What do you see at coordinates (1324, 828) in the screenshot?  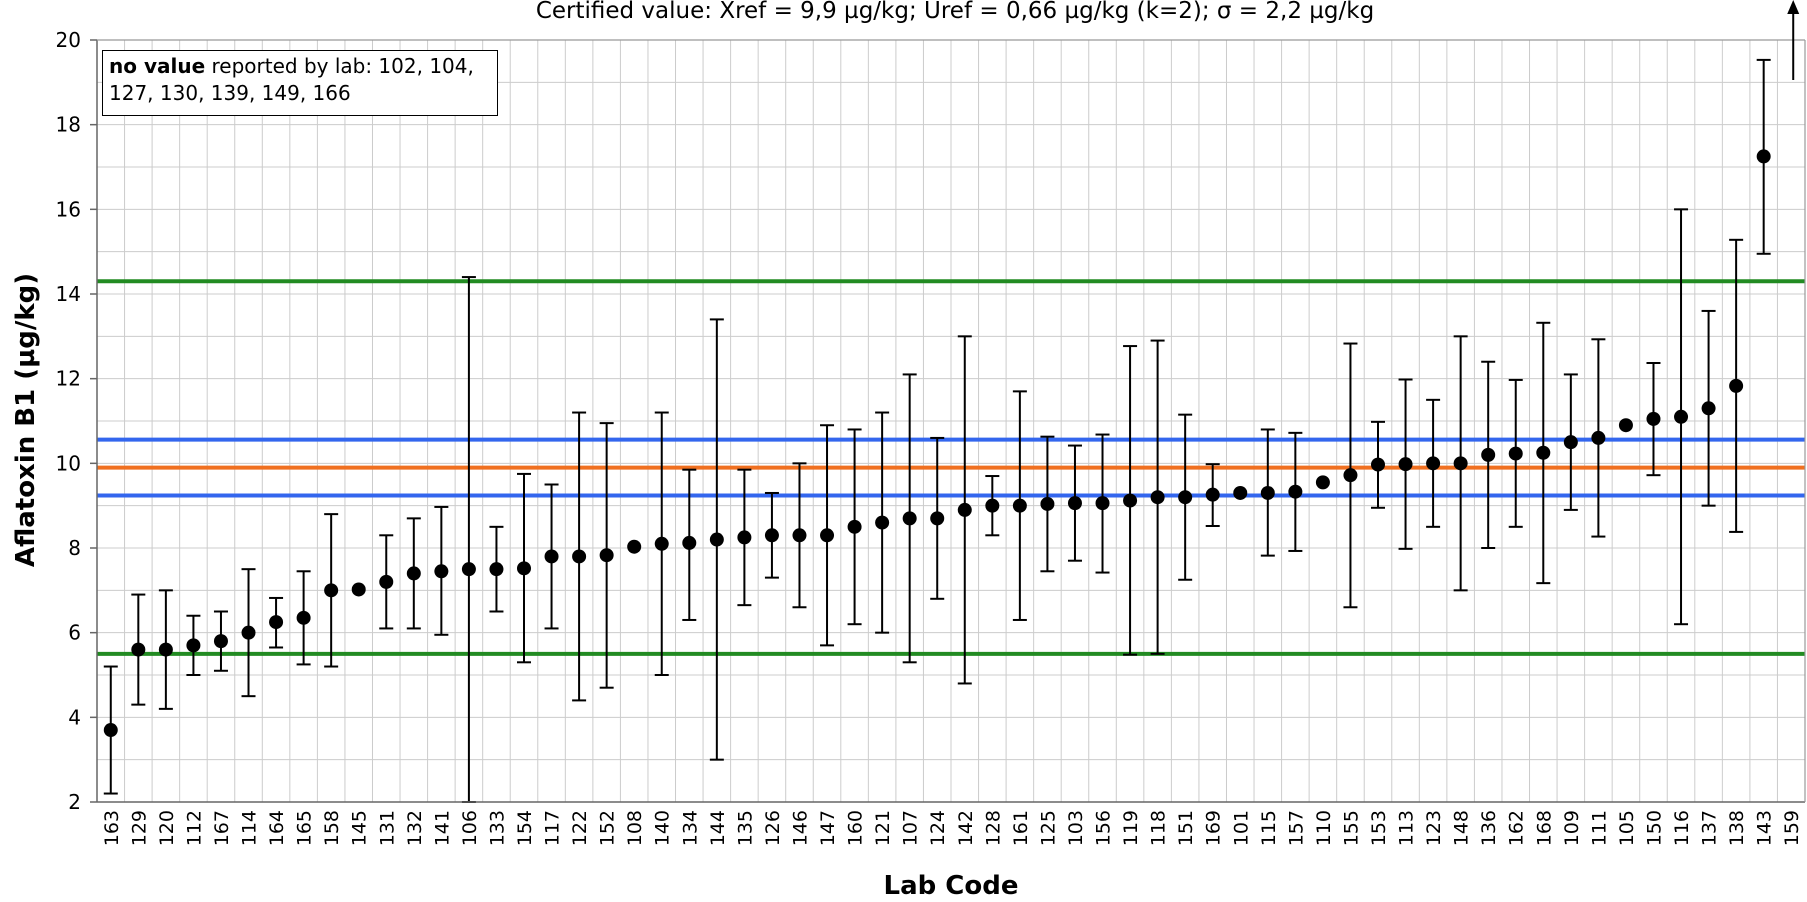 I see `x-tick-label: 110` at bounding box center [1324, 828].